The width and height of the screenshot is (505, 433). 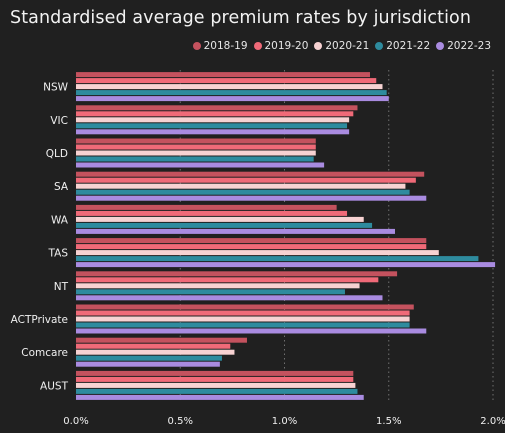 I want to click on x-tick-label: 2.0%, so click(x=492, y=421).